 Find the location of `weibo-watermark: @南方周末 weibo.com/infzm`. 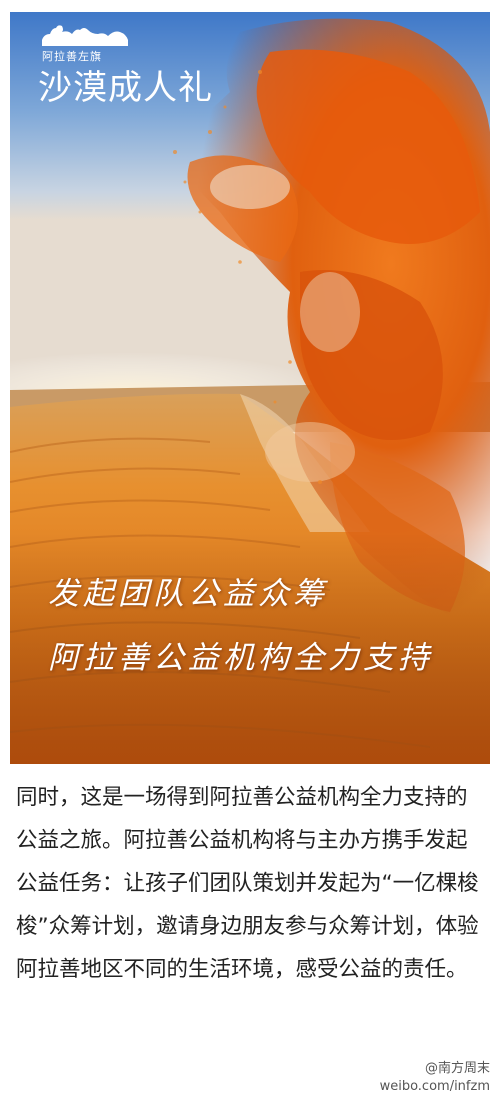

weibo-watermark: @南方周末 weibo.com/infzm is located at coordinates (435, 1078).